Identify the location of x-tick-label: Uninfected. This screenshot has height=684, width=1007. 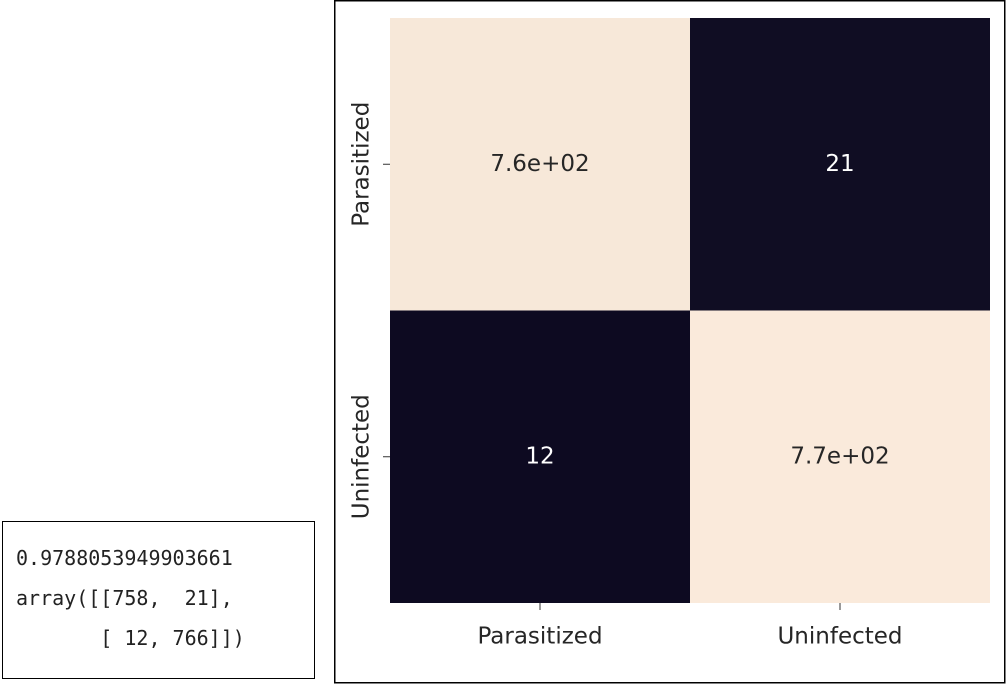
(839, 637).